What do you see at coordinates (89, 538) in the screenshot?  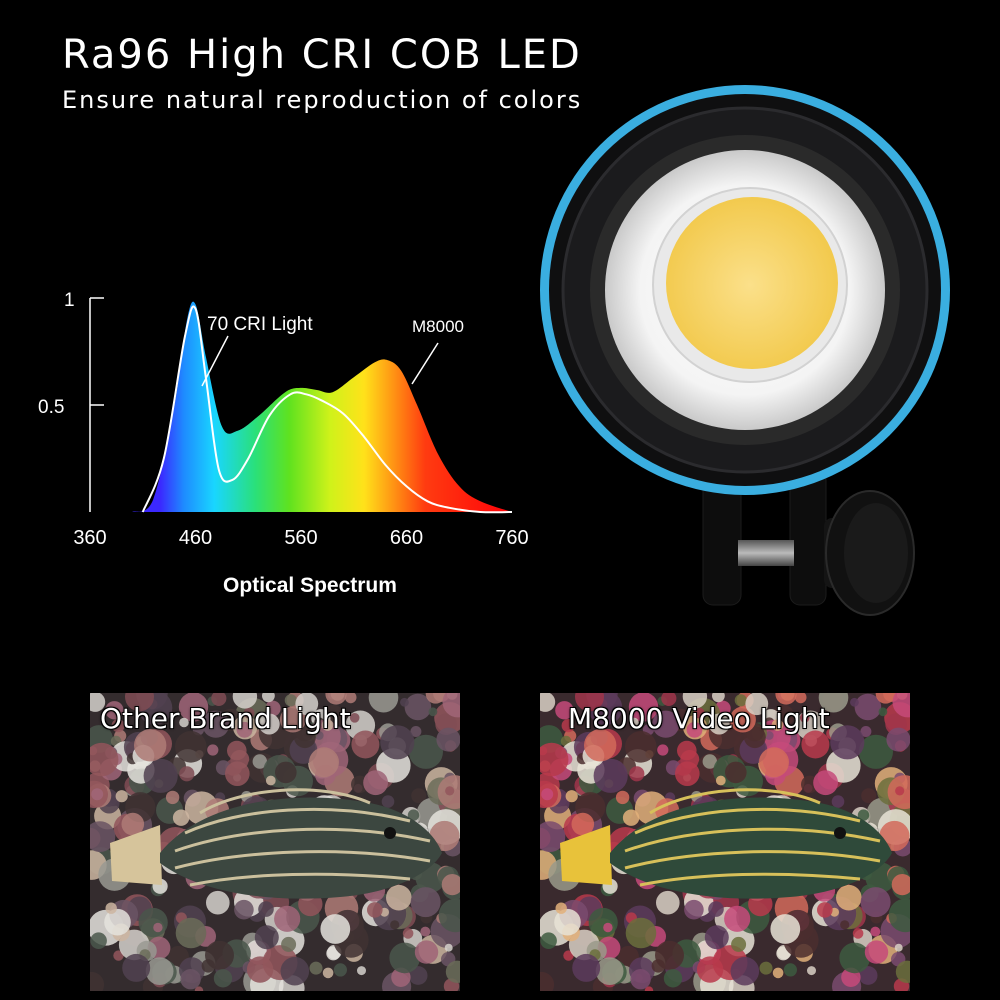 I see `x-tick-label: 360` at bounding box center [89, 538].